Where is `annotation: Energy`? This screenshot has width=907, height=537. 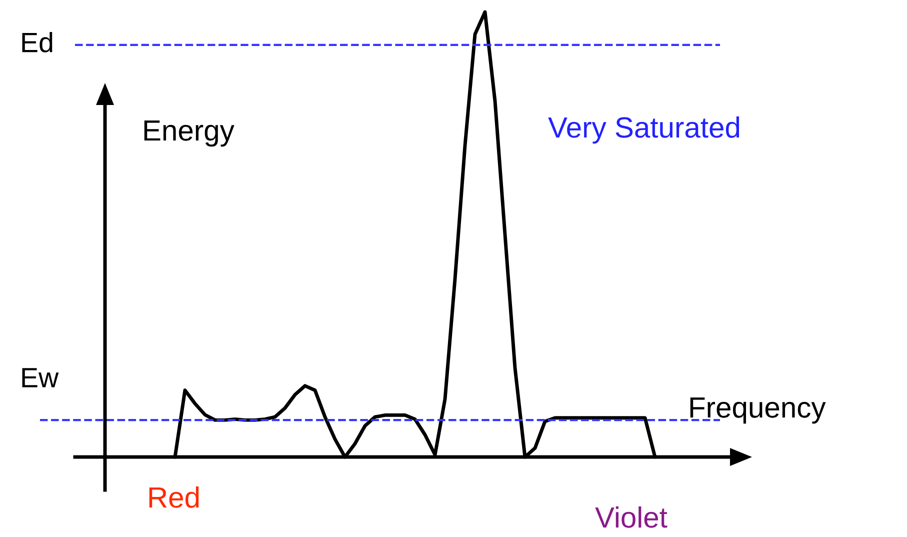 annotation: Energy is located at coordinates (189, 133).